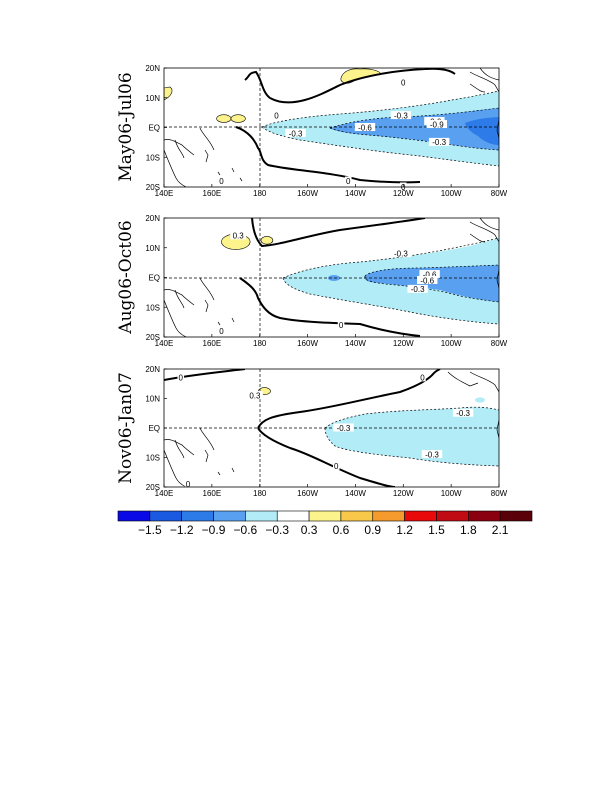  What do you see at coordinates (126, 126) in the screenshot?
I see `panel-title: May06-Jul06` at bounding box center [126, 126].